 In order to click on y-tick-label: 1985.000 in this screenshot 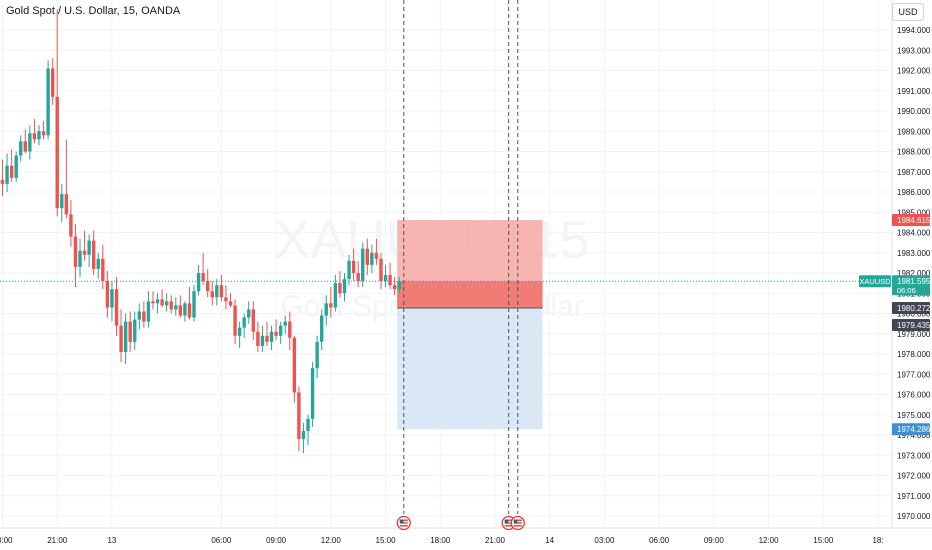, I will do `click(914, 212)`.